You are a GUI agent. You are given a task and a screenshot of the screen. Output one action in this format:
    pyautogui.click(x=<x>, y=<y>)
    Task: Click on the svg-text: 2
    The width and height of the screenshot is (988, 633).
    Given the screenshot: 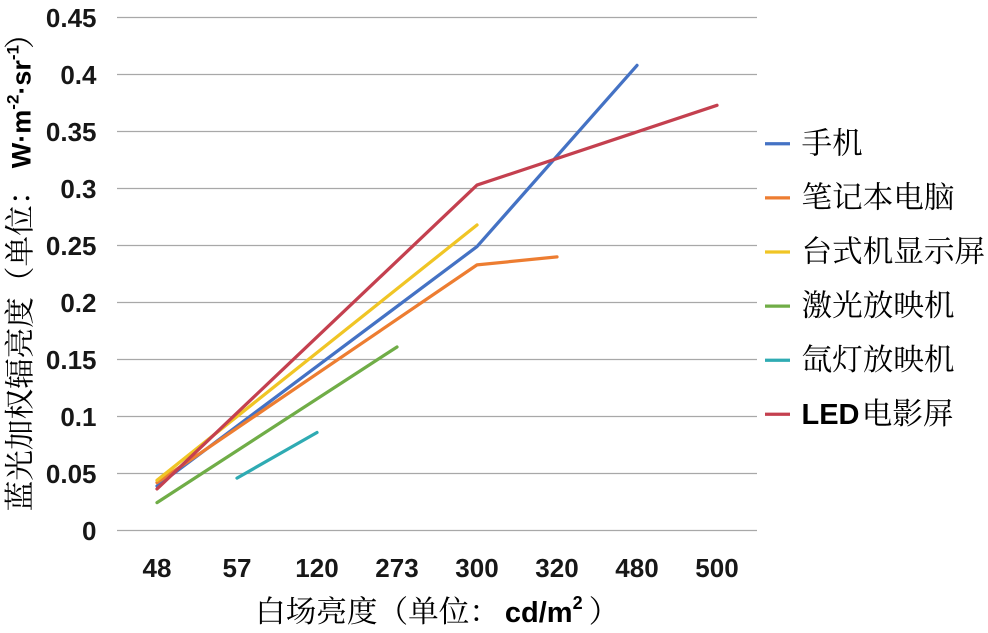 What is the action you would take?
    pyautogui.click(x=578, y=603)
    